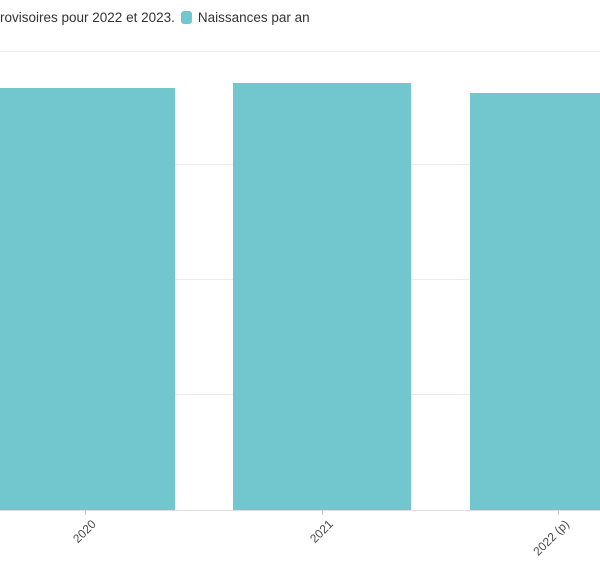 This screenshot has width=600, height=575. Describe the element at coordinates (186, 17) in the screenshot. I see `legend-swatch-icon` at that location.